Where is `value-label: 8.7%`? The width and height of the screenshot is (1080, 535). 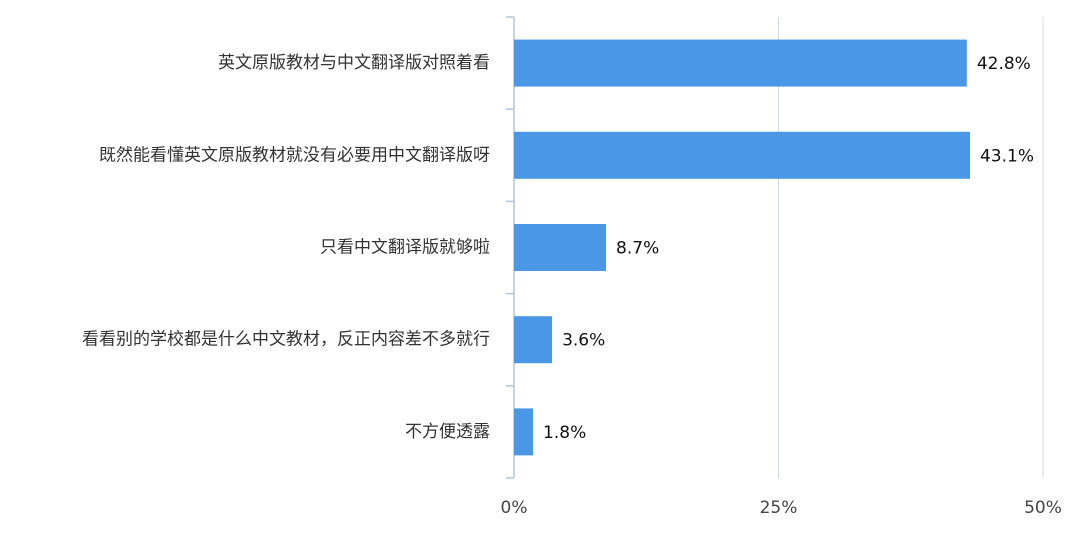 value-label: 8.7% is located at coordinates (637, 249).